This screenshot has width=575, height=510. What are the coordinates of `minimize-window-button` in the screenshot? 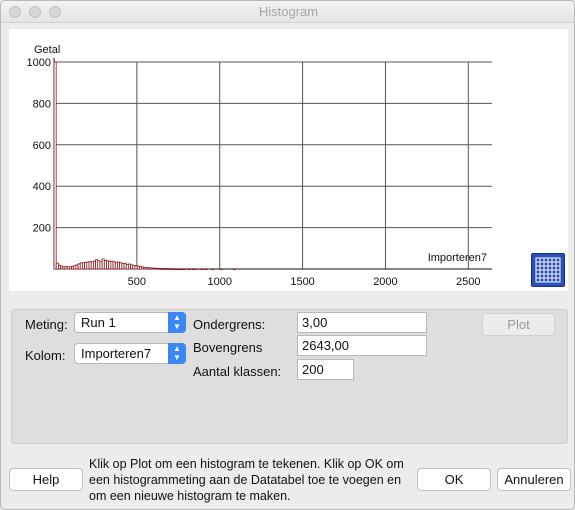 It's located at (35, 12).